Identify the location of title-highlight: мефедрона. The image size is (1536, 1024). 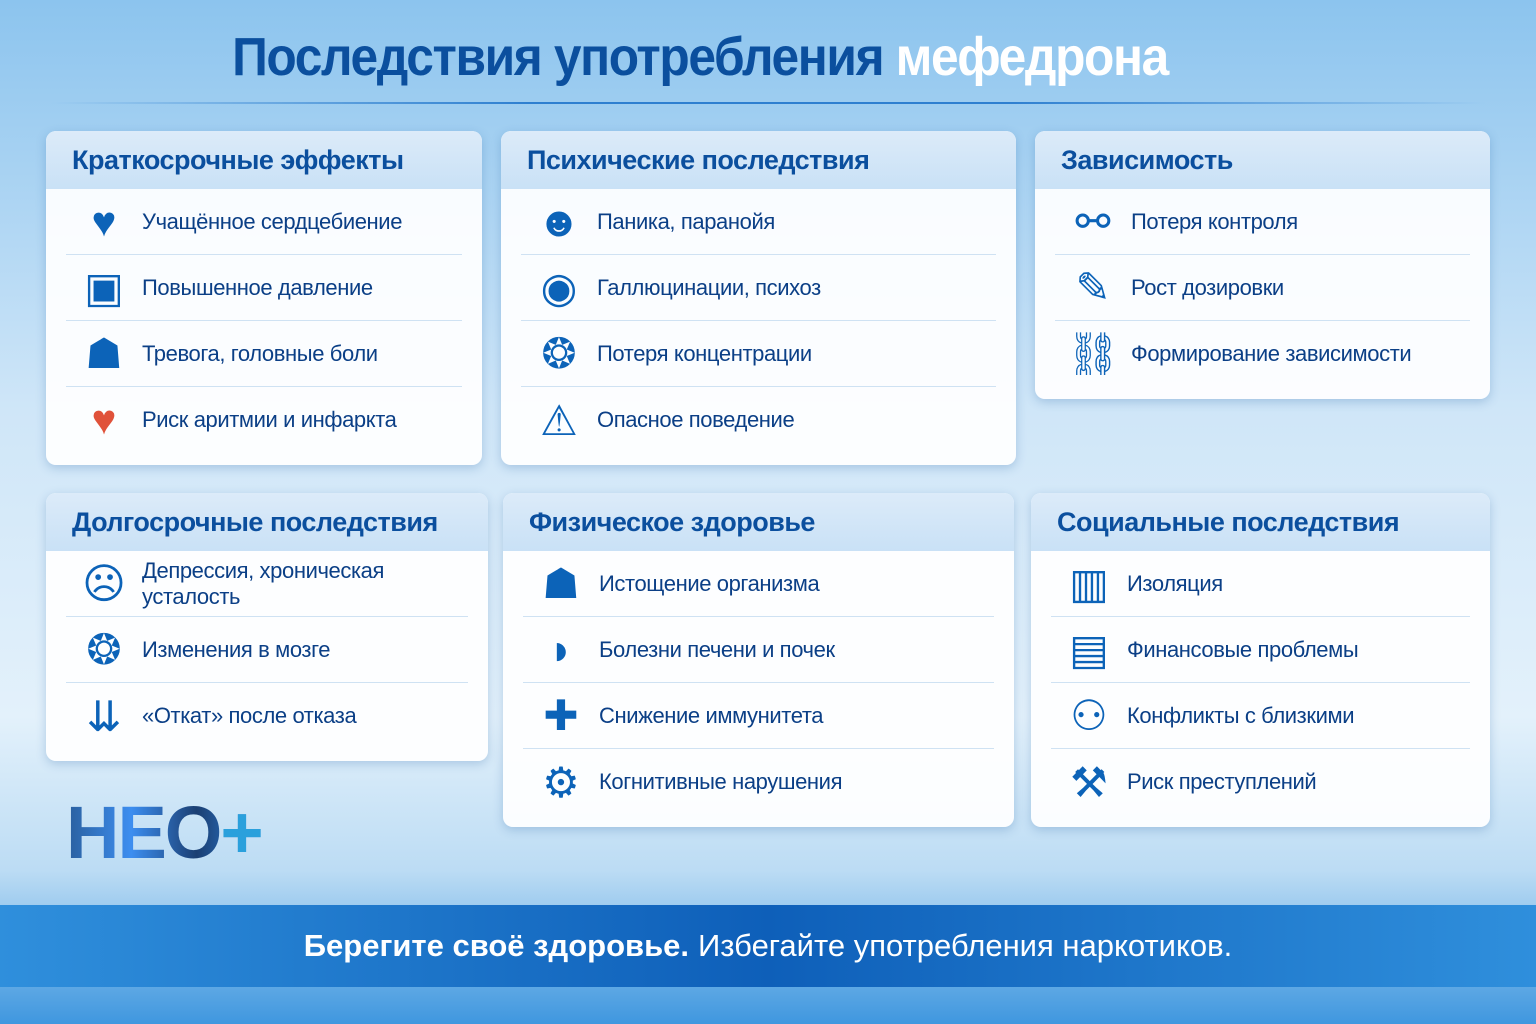
(1032, 57).